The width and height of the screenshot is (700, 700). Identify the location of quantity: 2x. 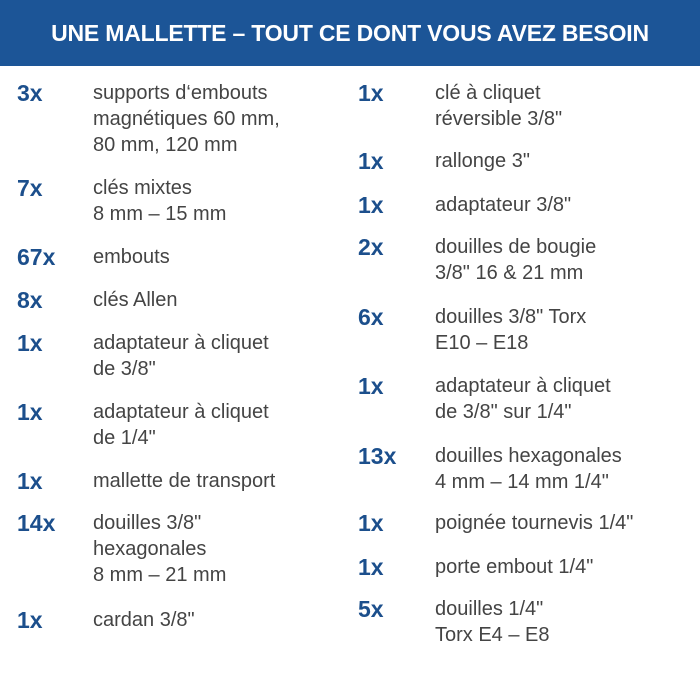
(371, 247).